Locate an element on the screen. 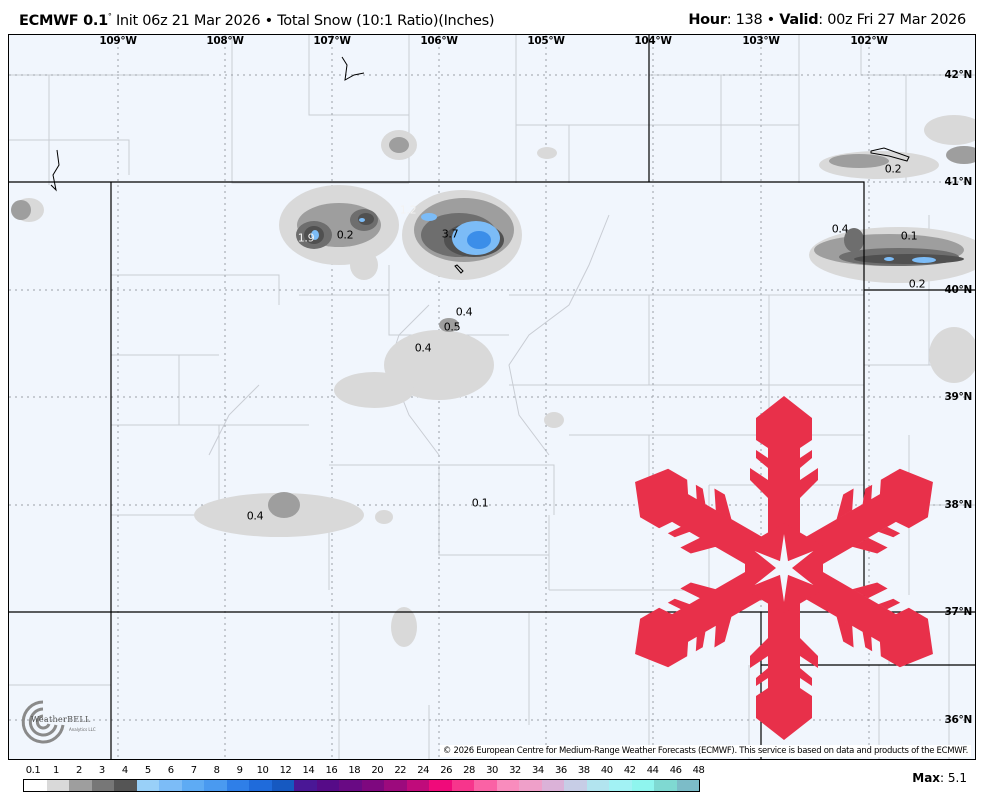  colorbar-label: 12 is located at coordinates (285, 770).